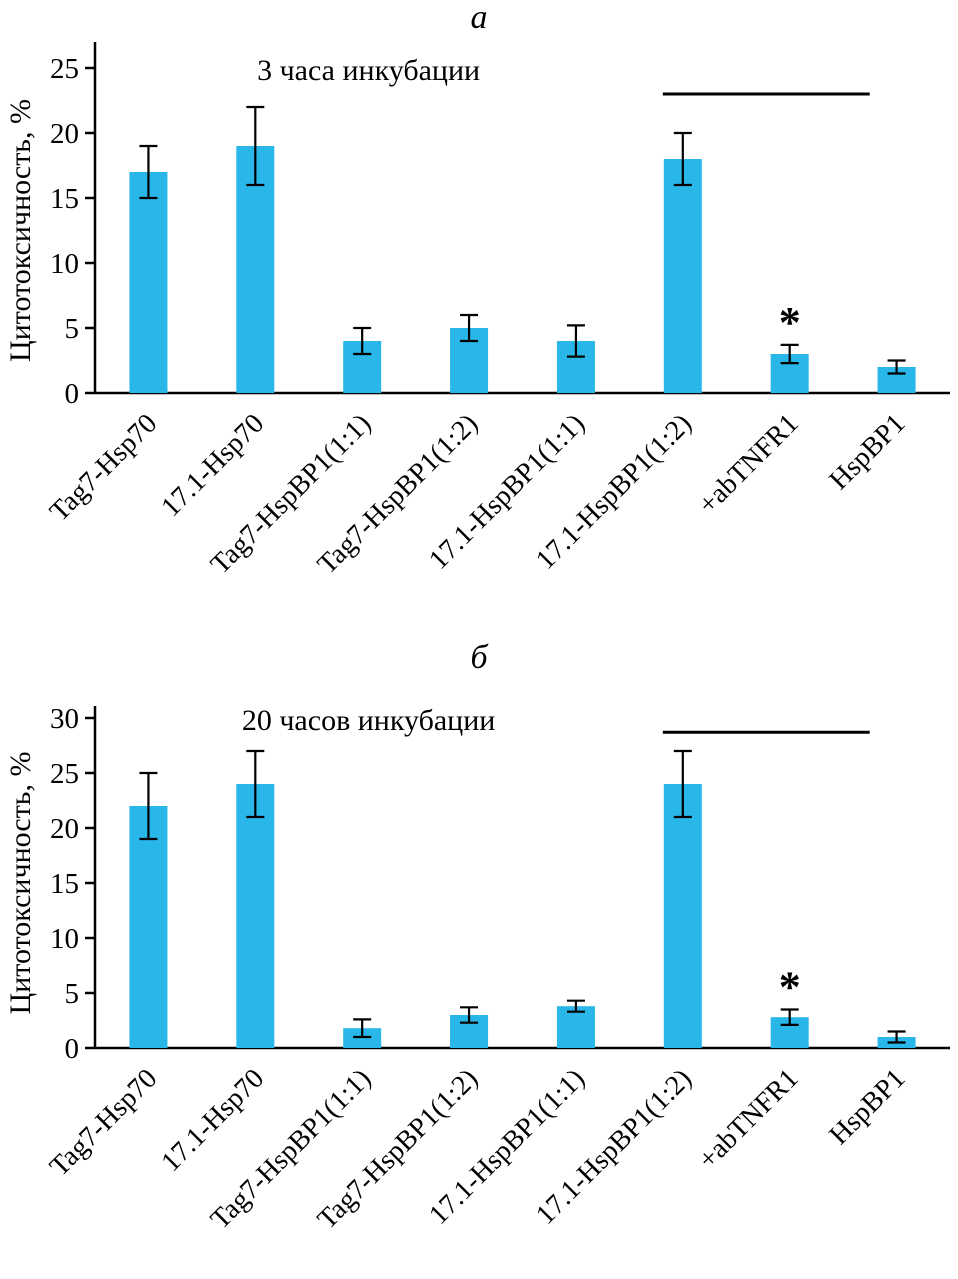 This screenshot has width=958, height=1279. Describe the element at coordinates (479, 18) in the screenshot. I see `panel-label: а` at that location.